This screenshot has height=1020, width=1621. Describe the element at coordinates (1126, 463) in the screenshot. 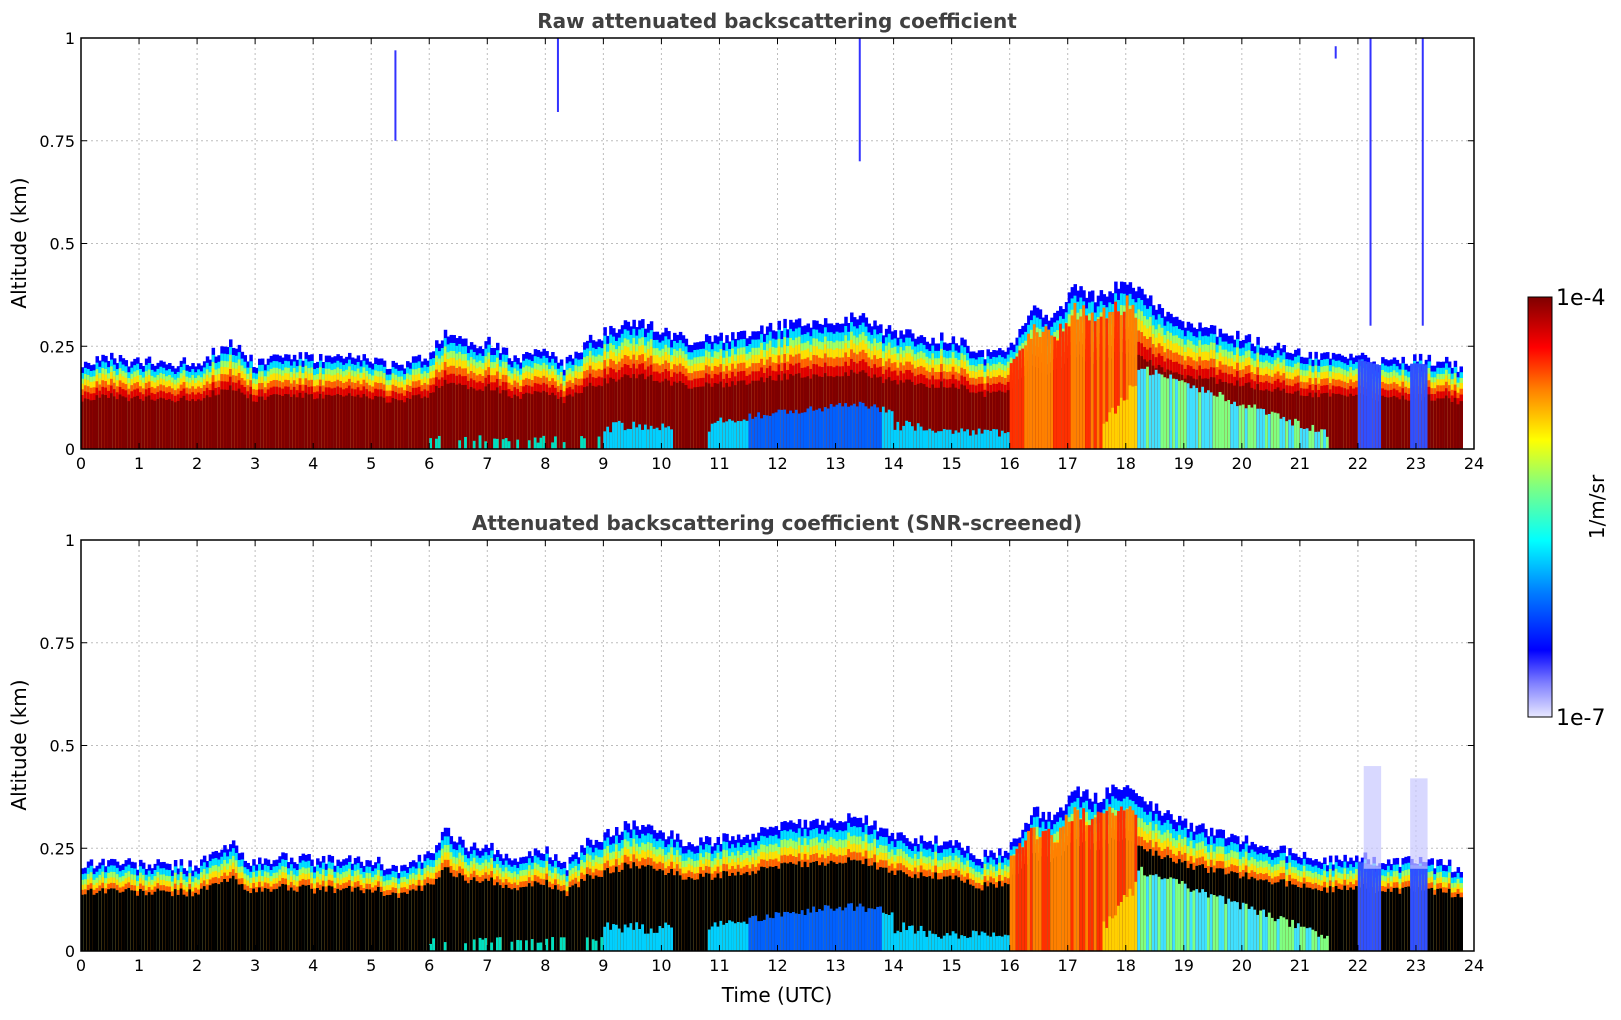

I see `x-tick-label: 18` at that location.